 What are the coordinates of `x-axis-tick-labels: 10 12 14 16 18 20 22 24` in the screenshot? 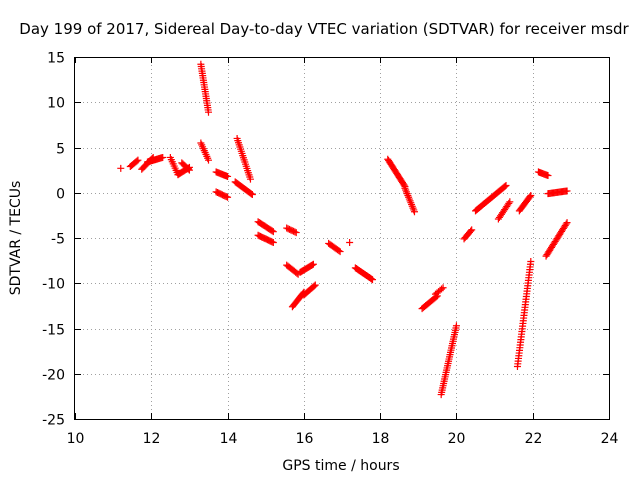 It's located at (343, 439).